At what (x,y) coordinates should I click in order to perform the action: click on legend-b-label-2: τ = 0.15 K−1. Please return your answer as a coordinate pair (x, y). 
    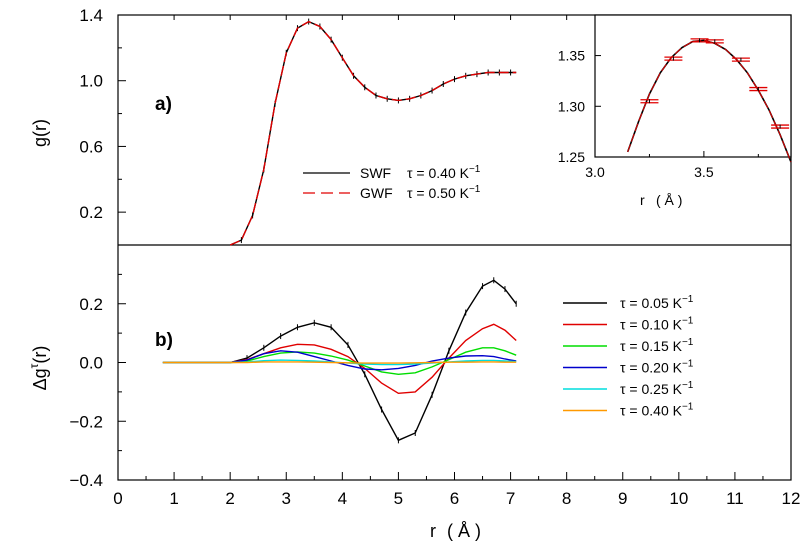
    Looking at the image, I should click on (657, 345).